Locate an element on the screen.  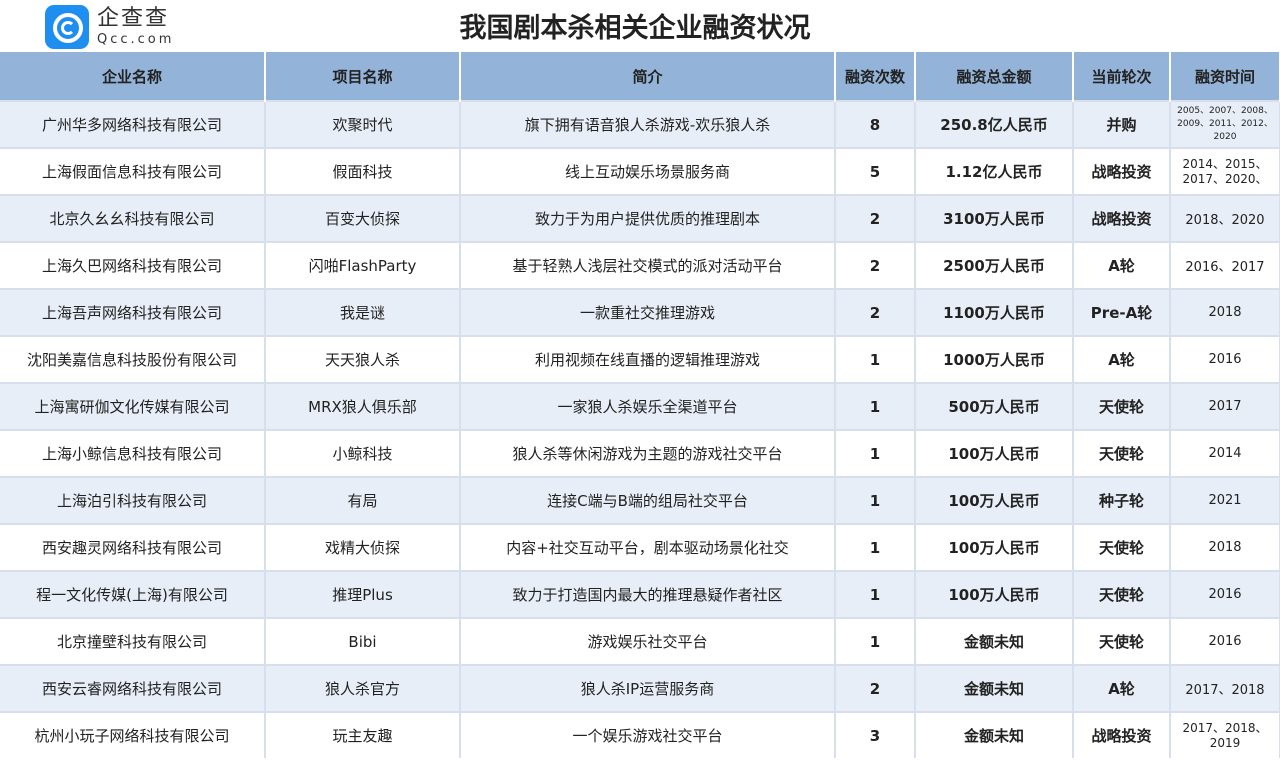
cell-financing-time: 2016、2017 is located at coordinates (1225, 265).